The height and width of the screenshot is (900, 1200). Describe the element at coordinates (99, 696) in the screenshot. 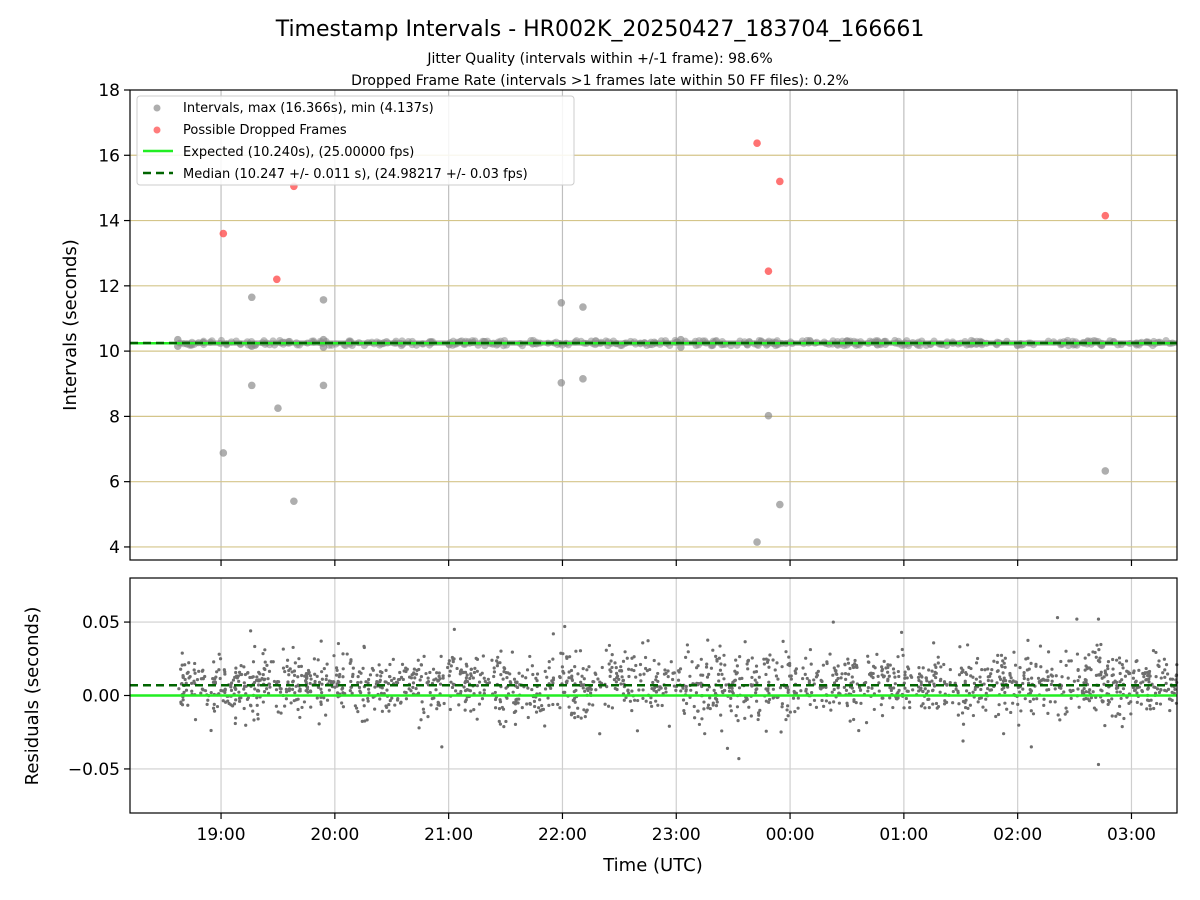

I see `residuals-y-ticks: −0.05 0.00 0.05` at that location.